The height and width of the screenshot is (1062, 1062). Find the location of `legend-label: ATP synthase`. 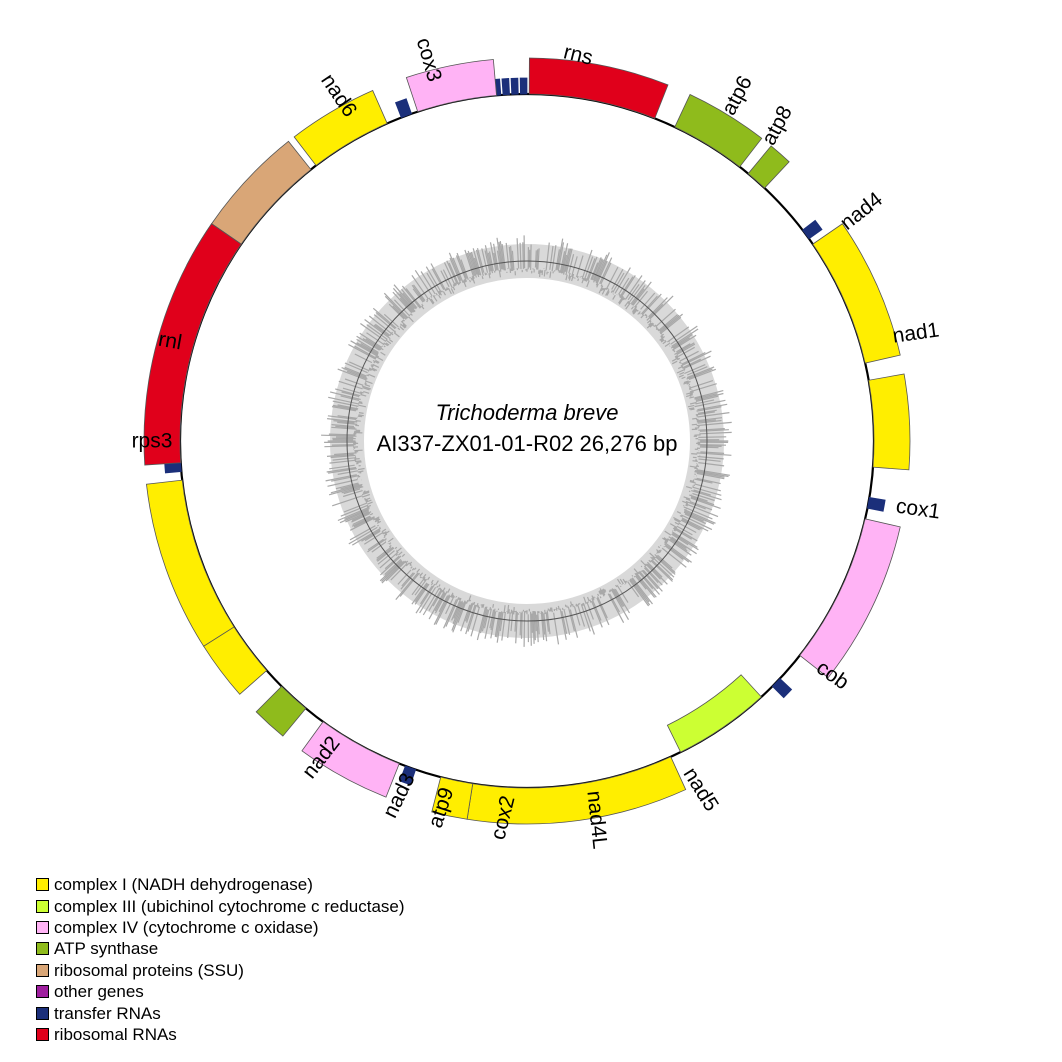

legend-label: ATP synthase is located at coordinates (106, 949).